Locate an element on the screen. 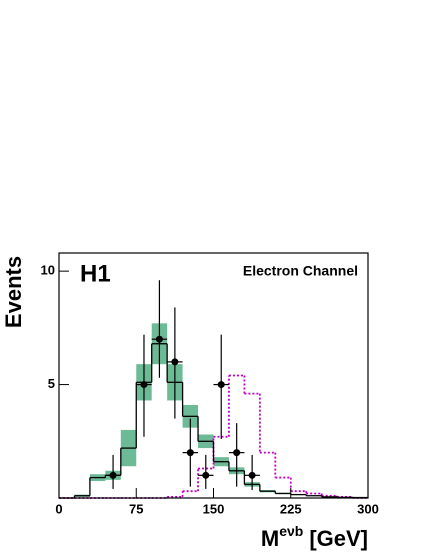 The image size is (427, 558). x-label-sup: eνb is located at coordinates (291, 531).